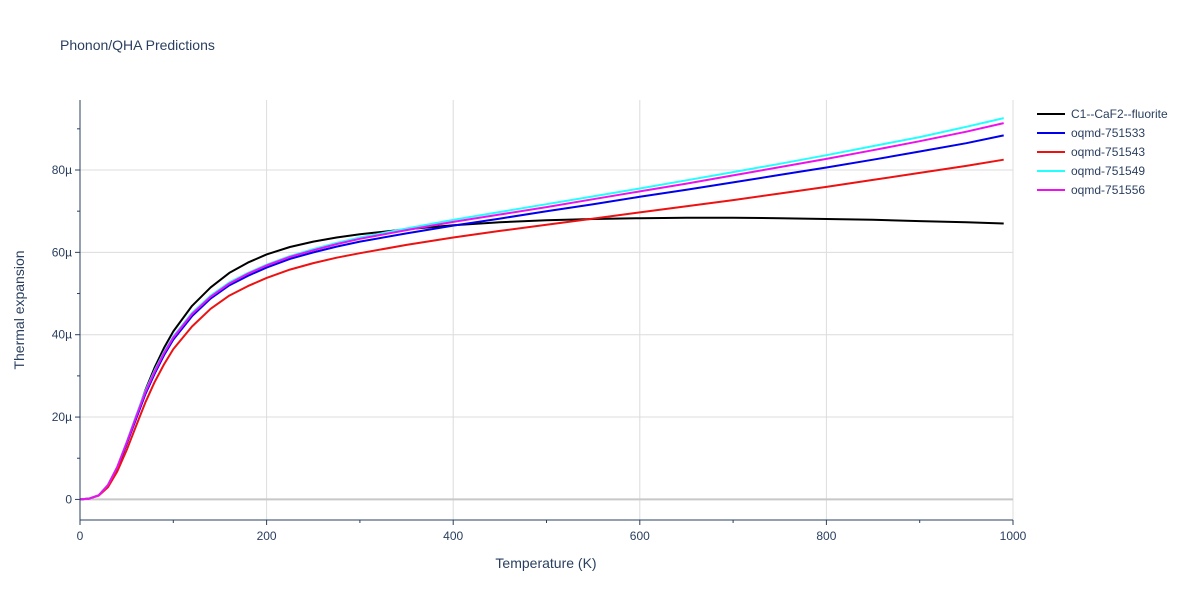 The height and width of the screenshot is (600, 1200). Describe the element at coordinates (1108, 171) in the screenshot. I see `legend-label: oqmd-751549` at that location.